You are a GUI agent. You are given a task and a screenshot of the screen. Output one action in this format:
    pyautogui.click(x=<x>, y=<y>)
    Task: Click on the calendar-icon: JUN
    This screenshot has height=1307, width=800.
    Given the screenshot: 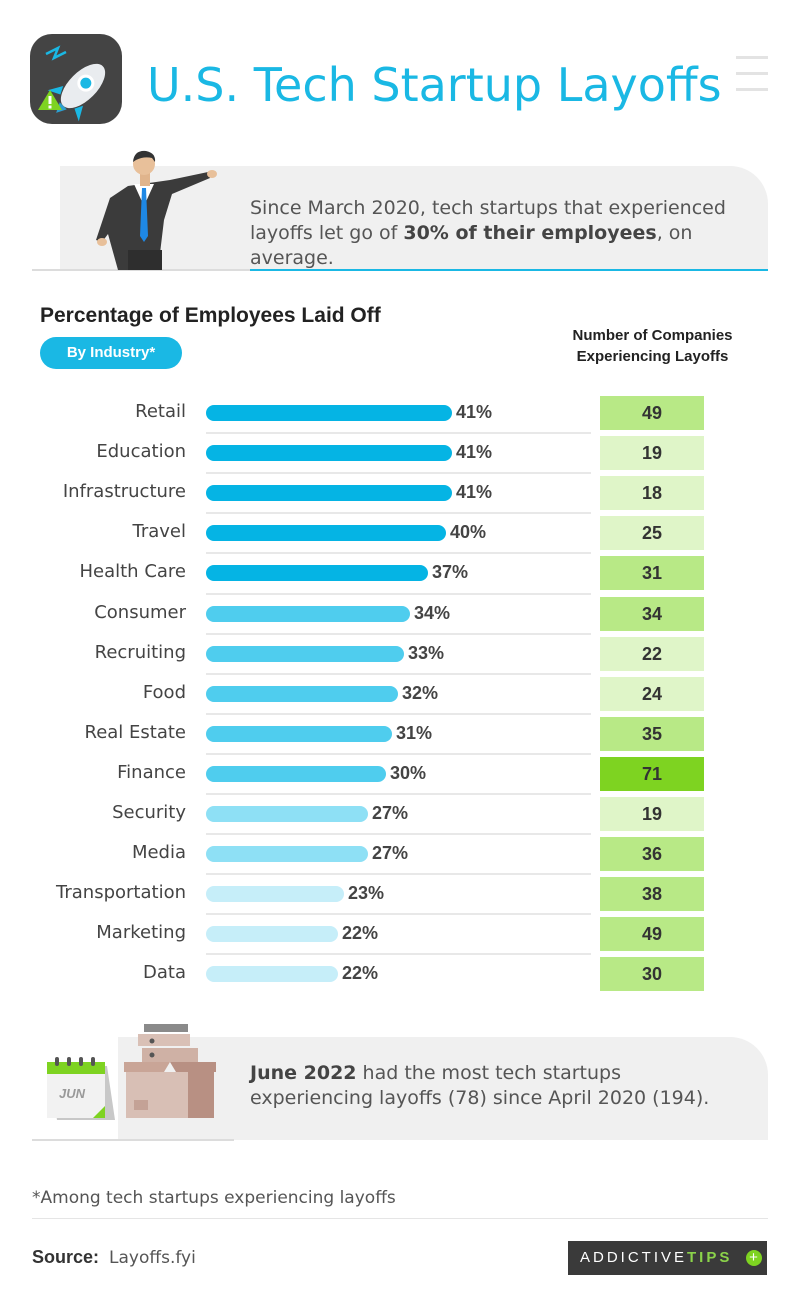 What is the action you would take?
    pyautogui.click(x=81, y=1089)
    